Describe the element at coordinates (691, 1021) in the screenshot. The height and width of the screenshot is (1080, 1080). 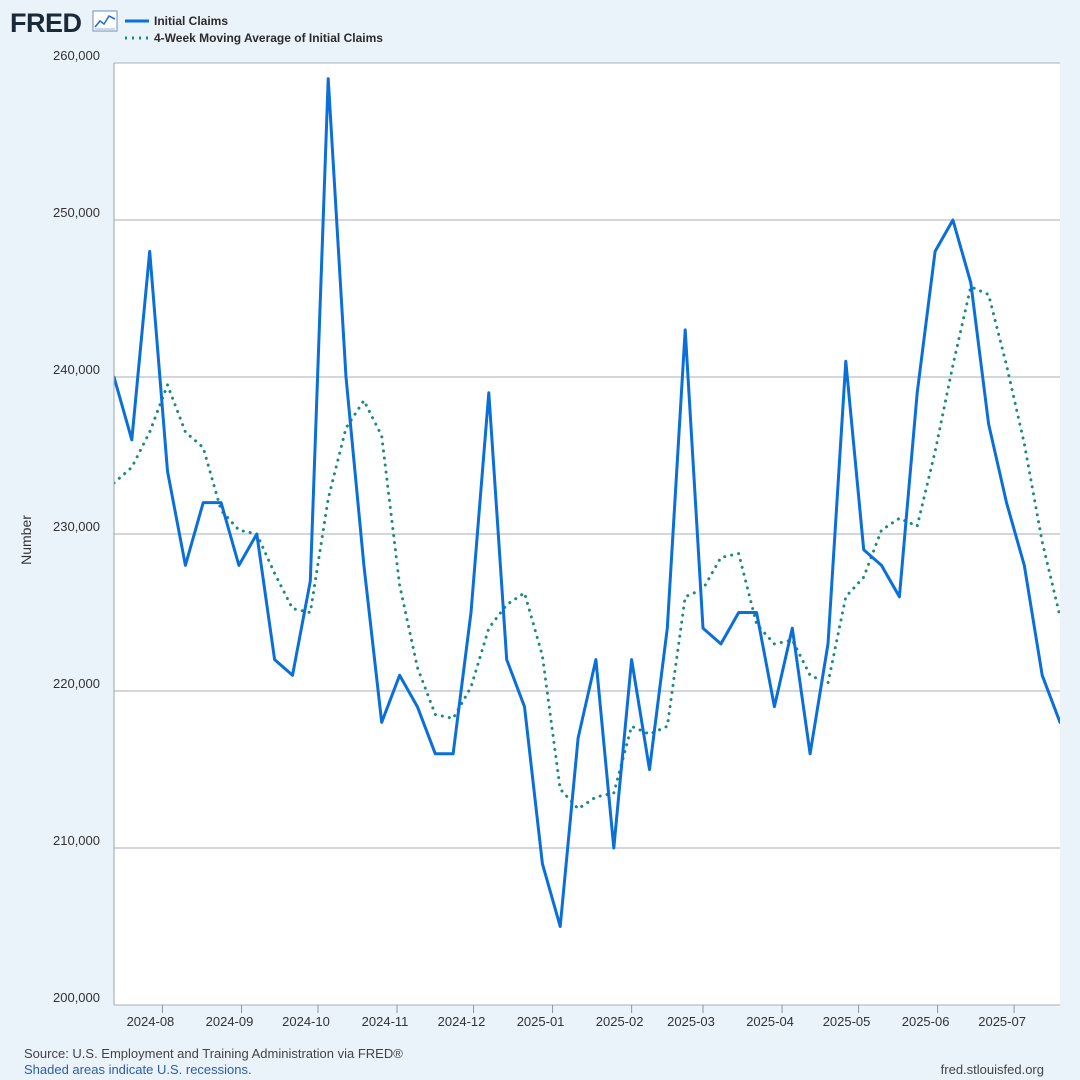
I see `x-tick-label: 2025-03` at that location.